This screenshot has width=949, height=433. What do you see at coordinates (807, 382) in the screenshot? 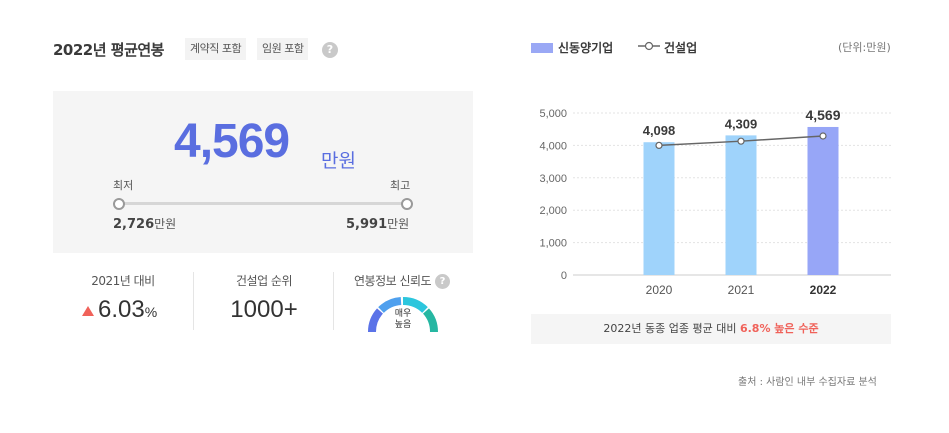
I see `source-note: 출처 : 사람인 내부 수집자료 분석` at bounding box center [807, 382].